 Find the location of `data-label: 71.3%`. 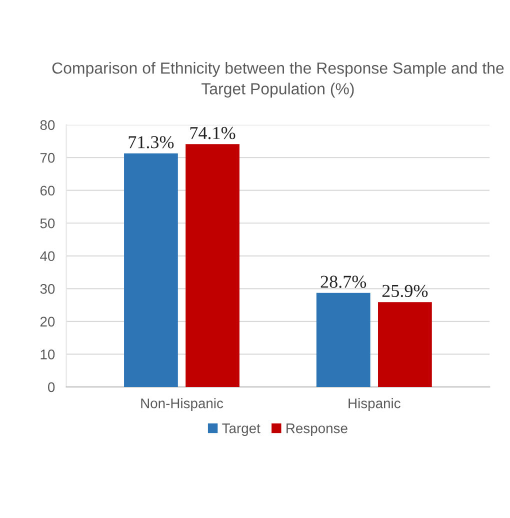

data-label: 71.3% is located at coordinates (151, 142).